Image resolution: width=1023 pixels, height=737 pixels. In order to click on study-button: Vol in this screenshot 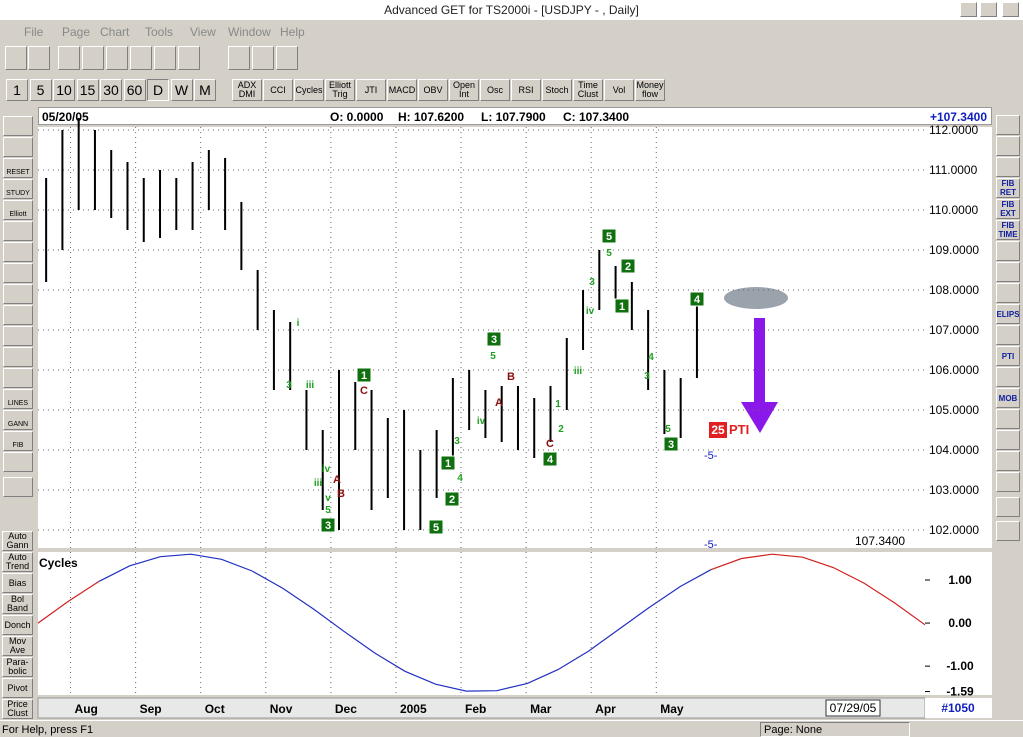, I will do `click(619, 90)`.